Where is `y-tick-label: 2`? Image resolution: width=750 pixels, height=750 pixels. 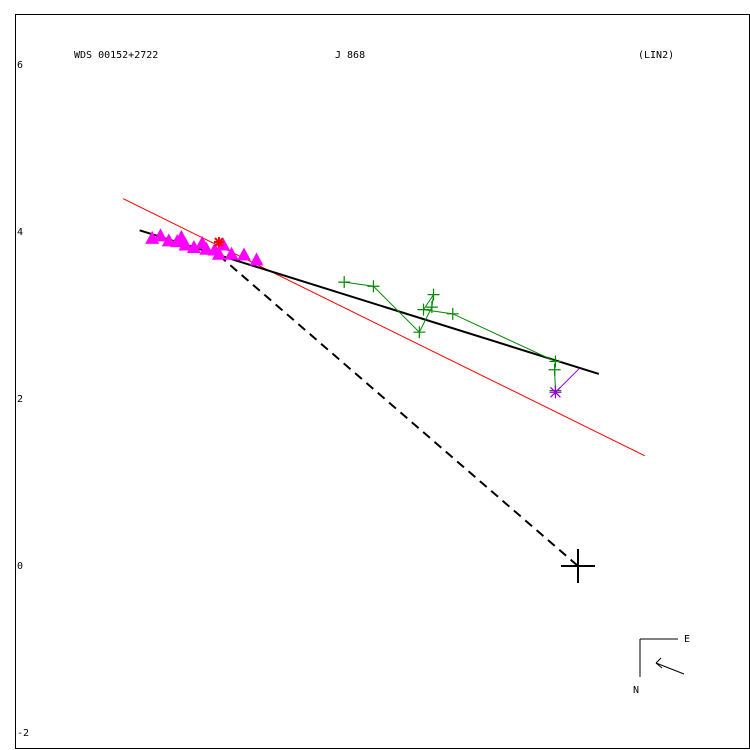
y-tick-label: 2 is located at coordinates (20, 399).